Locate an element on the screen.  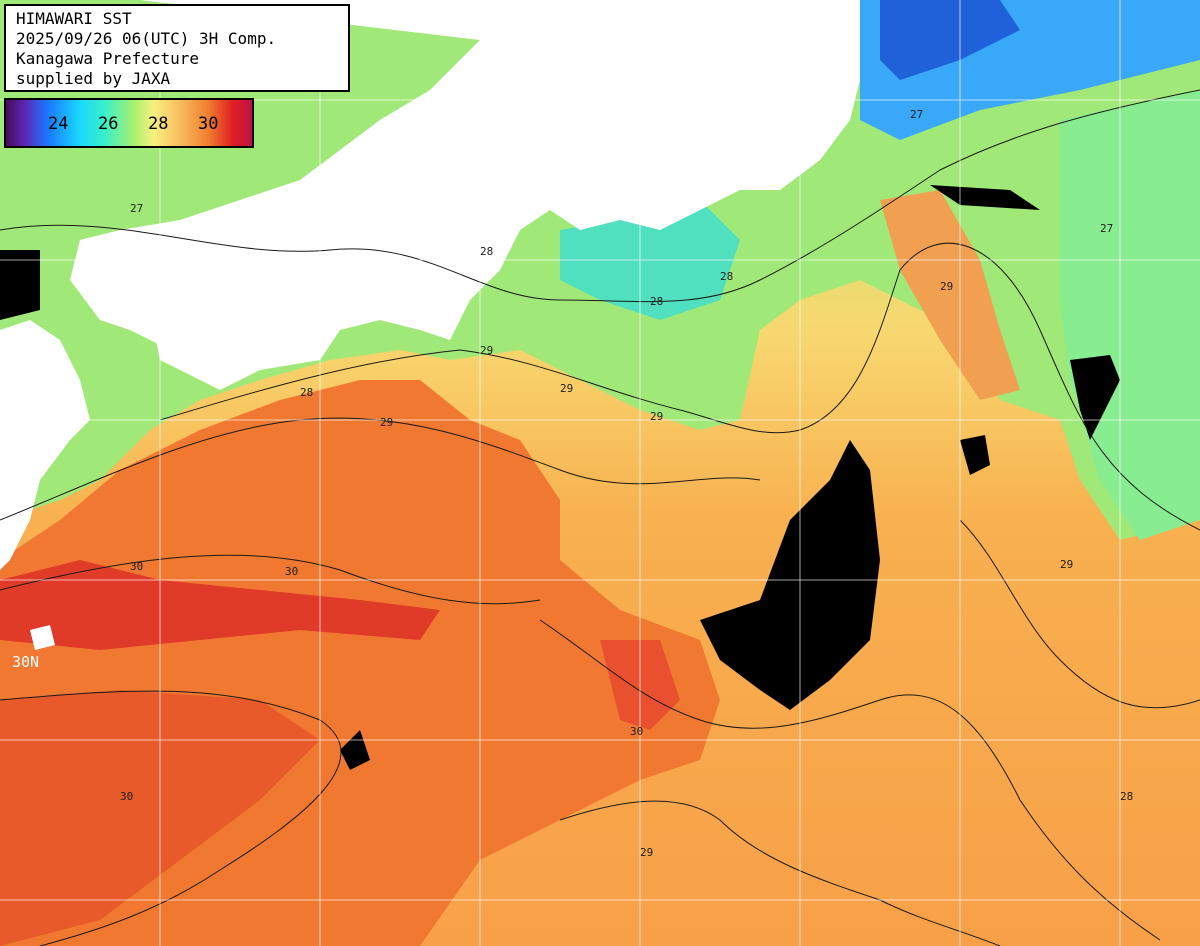
cloud-mask-west-edge is located at coordinates (20, 285).